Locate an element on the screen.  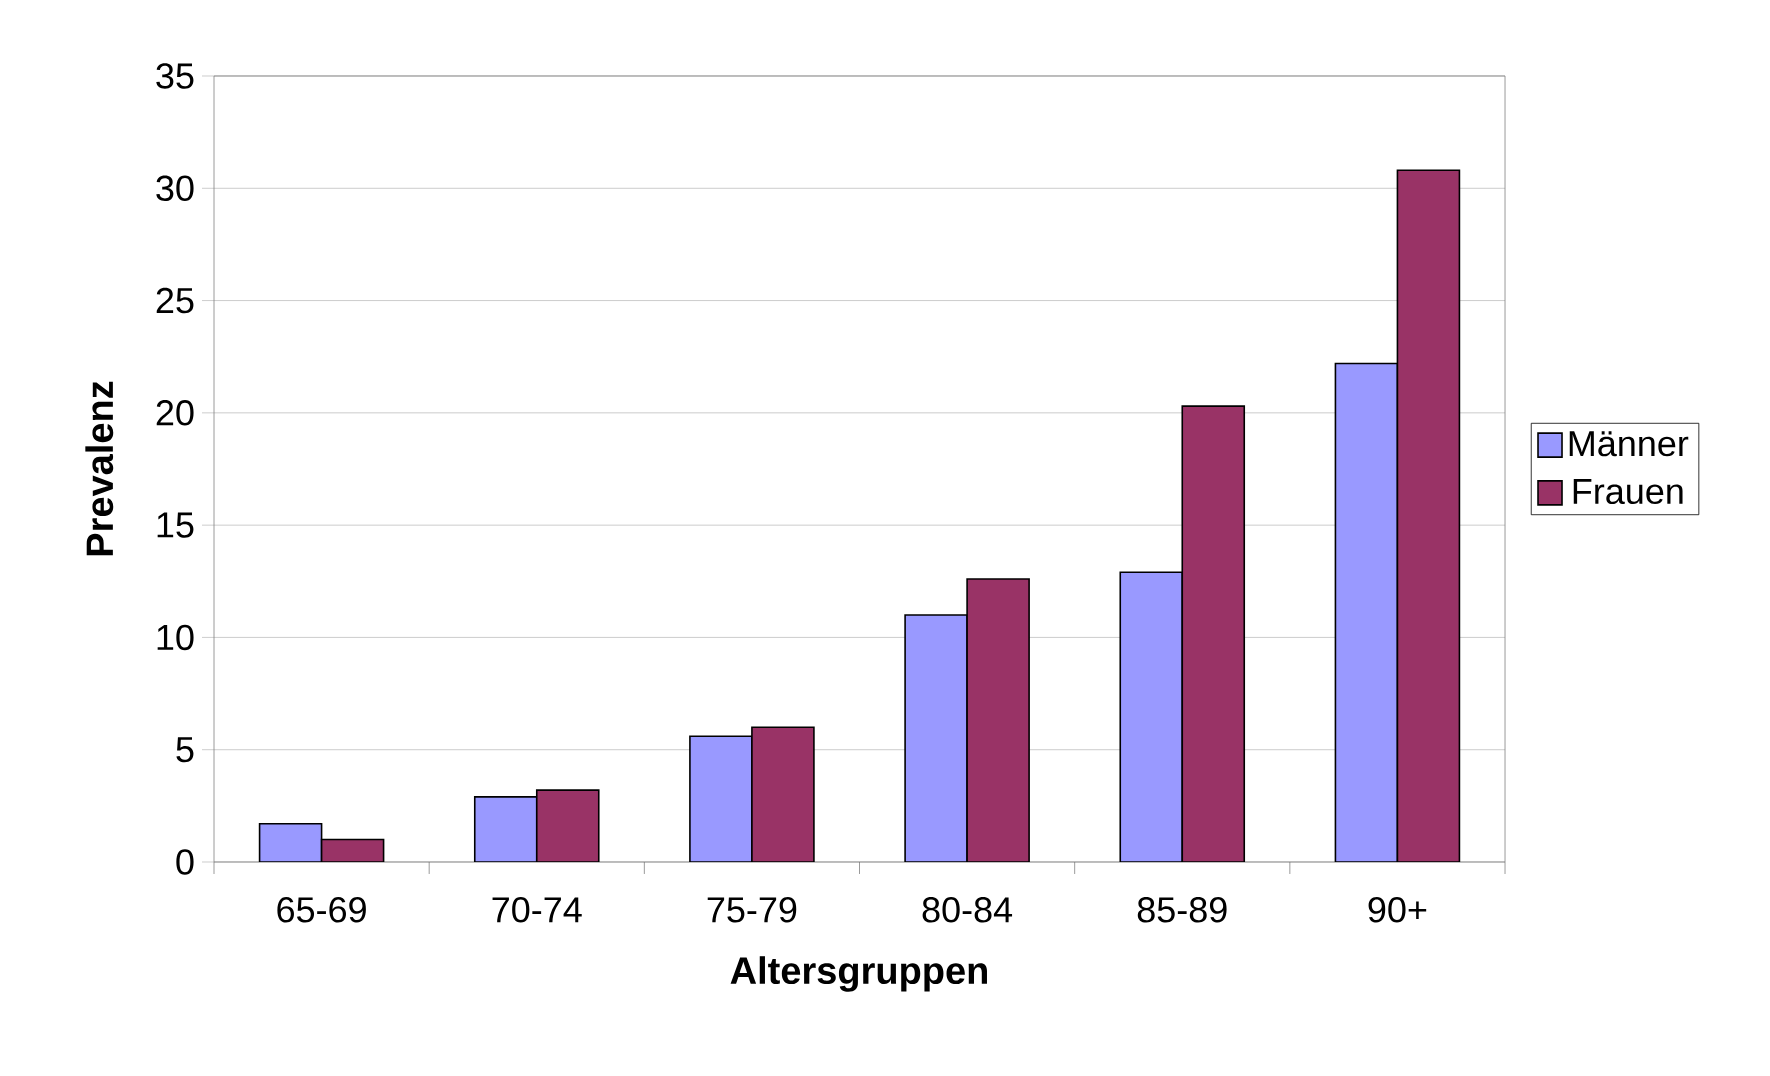
legend-label: Frauen is located at coordinates (1628, 491).